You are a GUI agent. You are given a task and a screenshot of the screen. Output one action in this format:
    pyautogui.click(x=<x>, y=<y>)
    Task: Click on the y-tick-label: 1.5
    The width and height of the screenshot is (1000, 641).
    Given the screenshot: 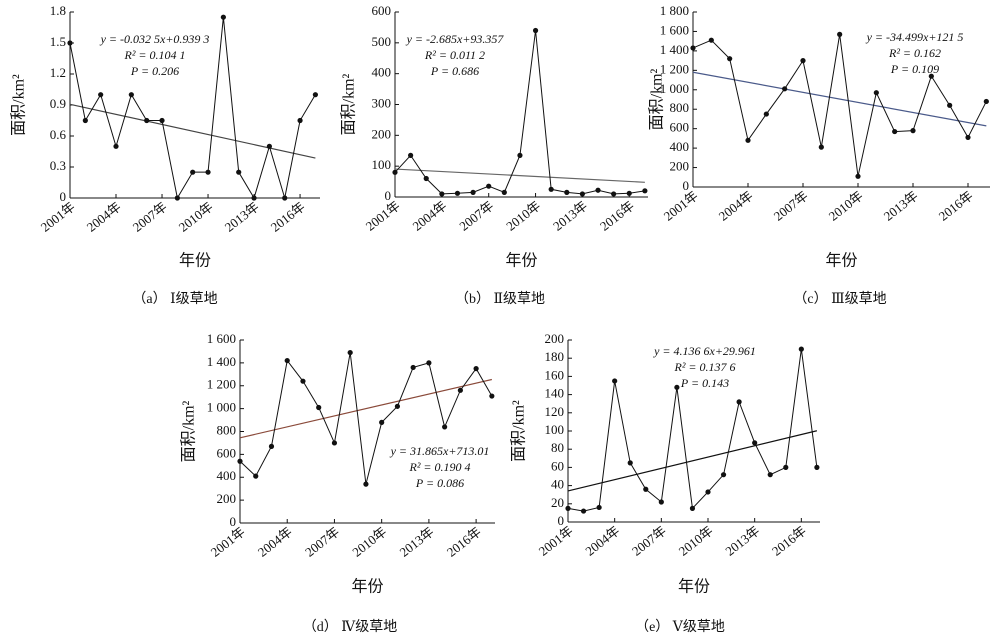 What is the action you would take?
    pyautogui.click(x=58, y=41)
    